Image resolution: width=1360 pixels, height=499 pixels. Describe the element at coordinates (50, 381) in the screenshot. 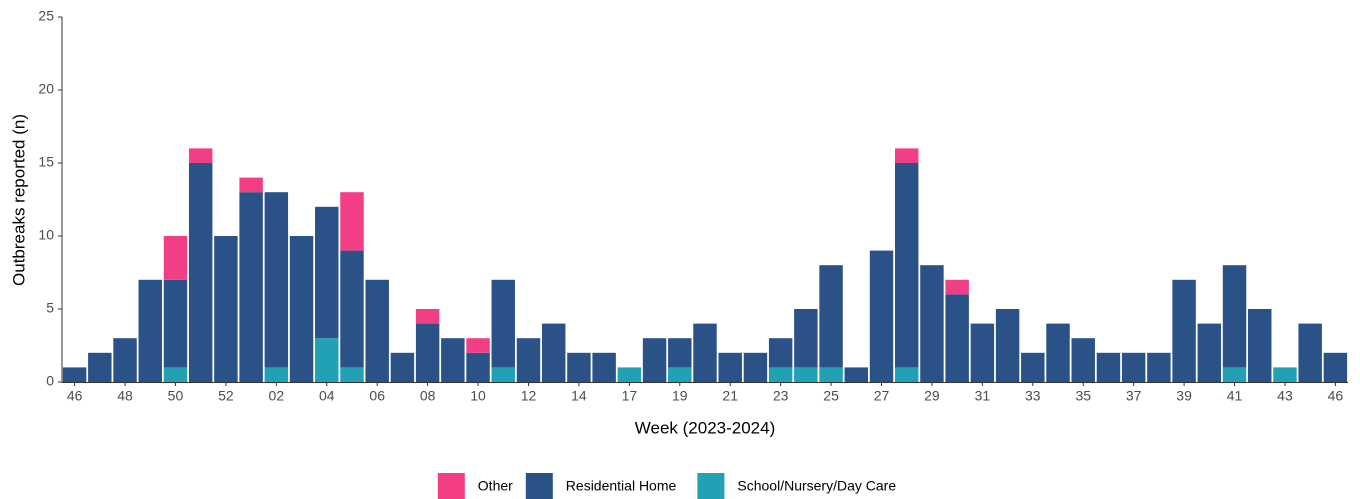

I see `y-tick-label: 0` at that location.